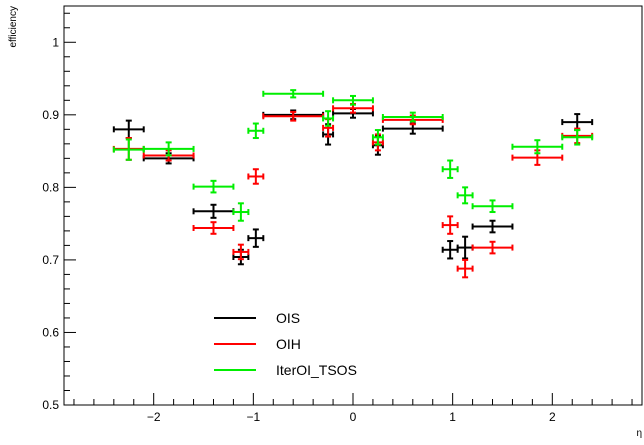 The image size is (644, 445). What do you see at coordinates (288, 318) in the screenshot?
I see `legend-label: OIS` at bounding box center [288, 318].